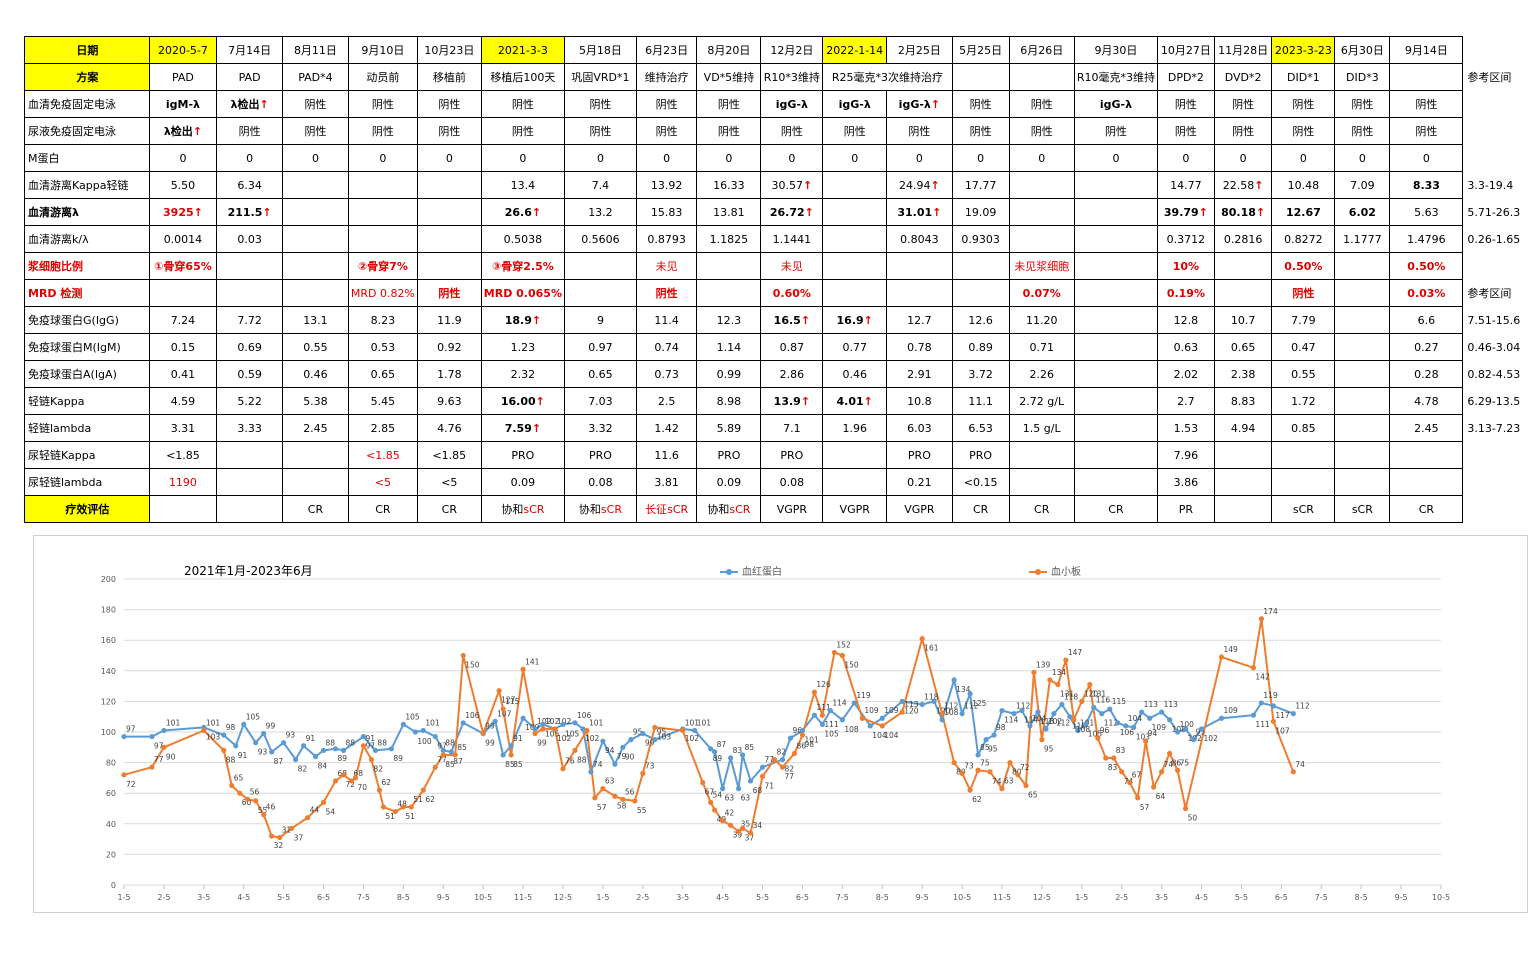 The height and width of the screenshot is (957, 1536). I want to click on reference-range: 参考区间, so click(1489, 293).